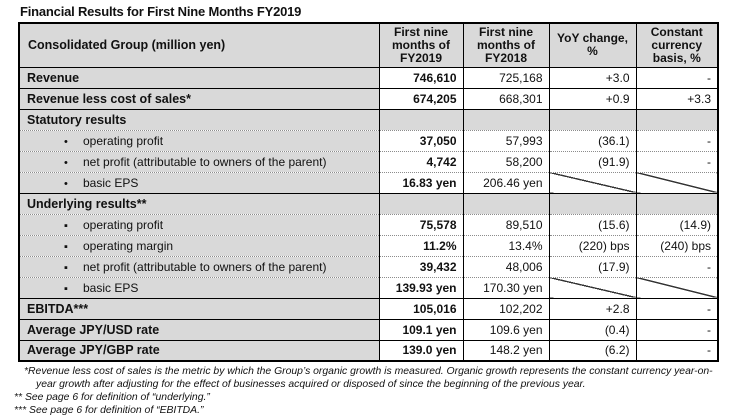  What do you see at coordinates (592, 308) in the screenshot?
I see `yoy-value: +2.8` at bounding box center [592, 308].